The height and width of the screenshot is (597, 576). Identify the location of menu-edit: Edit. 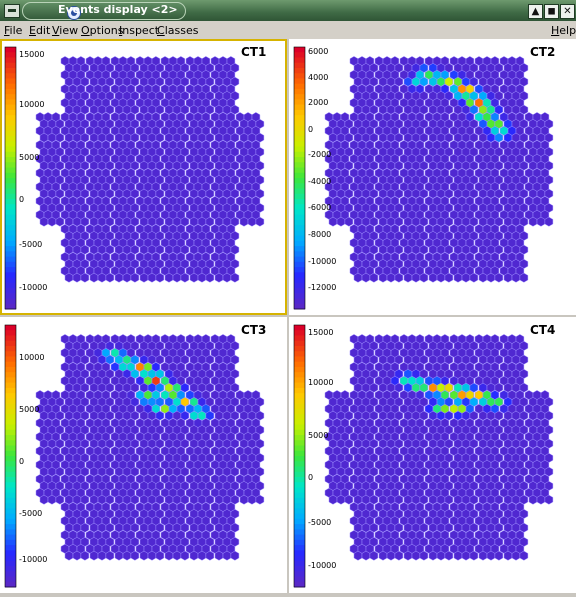
(40, 30).